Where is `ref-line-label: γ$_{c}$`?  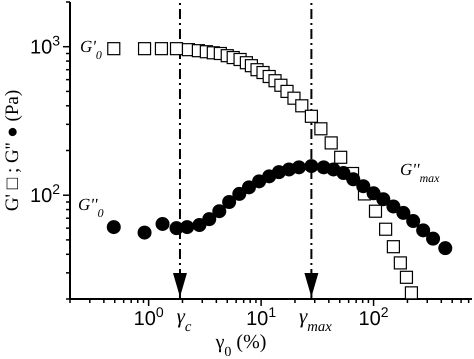
ref-line-label: γ$_{c}$ is located at coordinates (184, 319).